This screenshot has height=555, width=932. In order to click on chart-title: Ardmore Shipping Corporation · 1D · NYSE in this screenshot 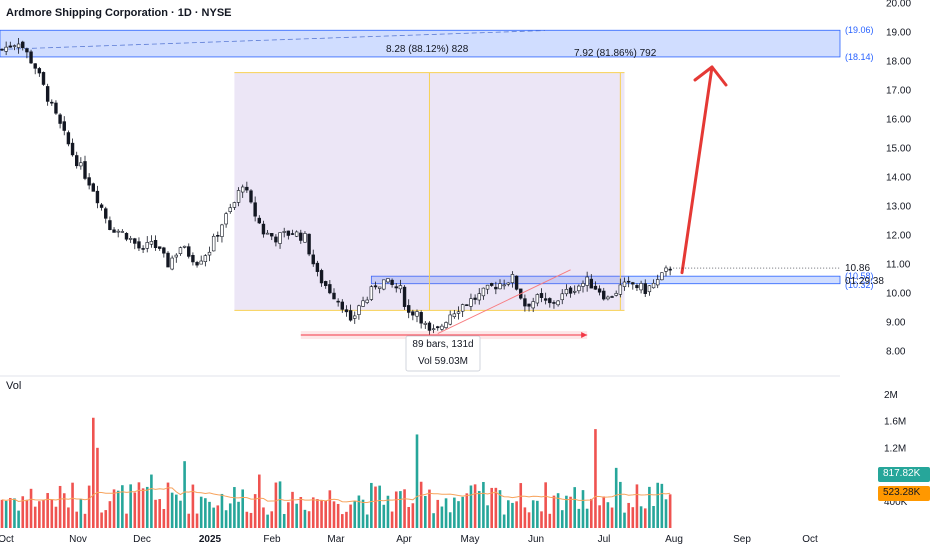, I will do `click(119, 13)`.